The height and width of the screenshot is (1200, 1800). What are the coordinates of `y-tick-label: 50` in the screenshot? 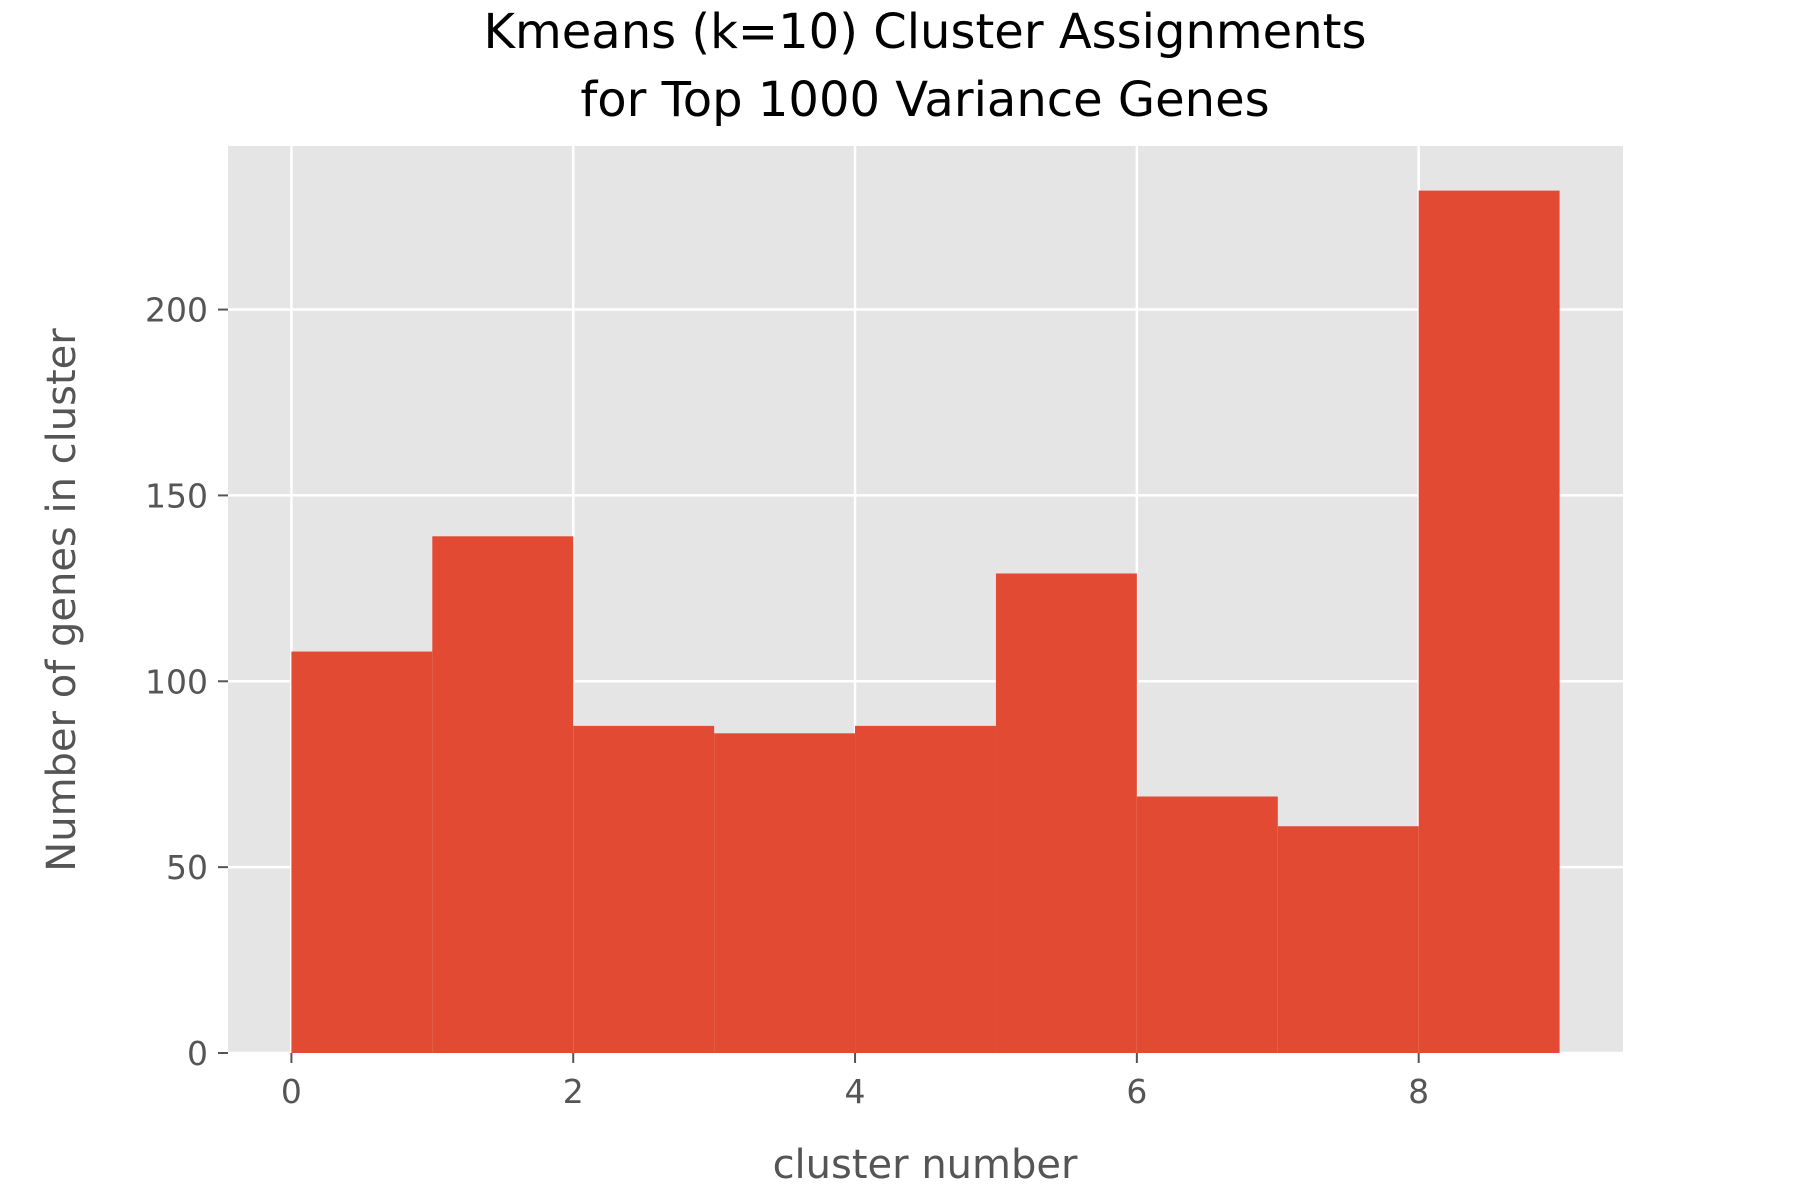 It's located at (187, 867).